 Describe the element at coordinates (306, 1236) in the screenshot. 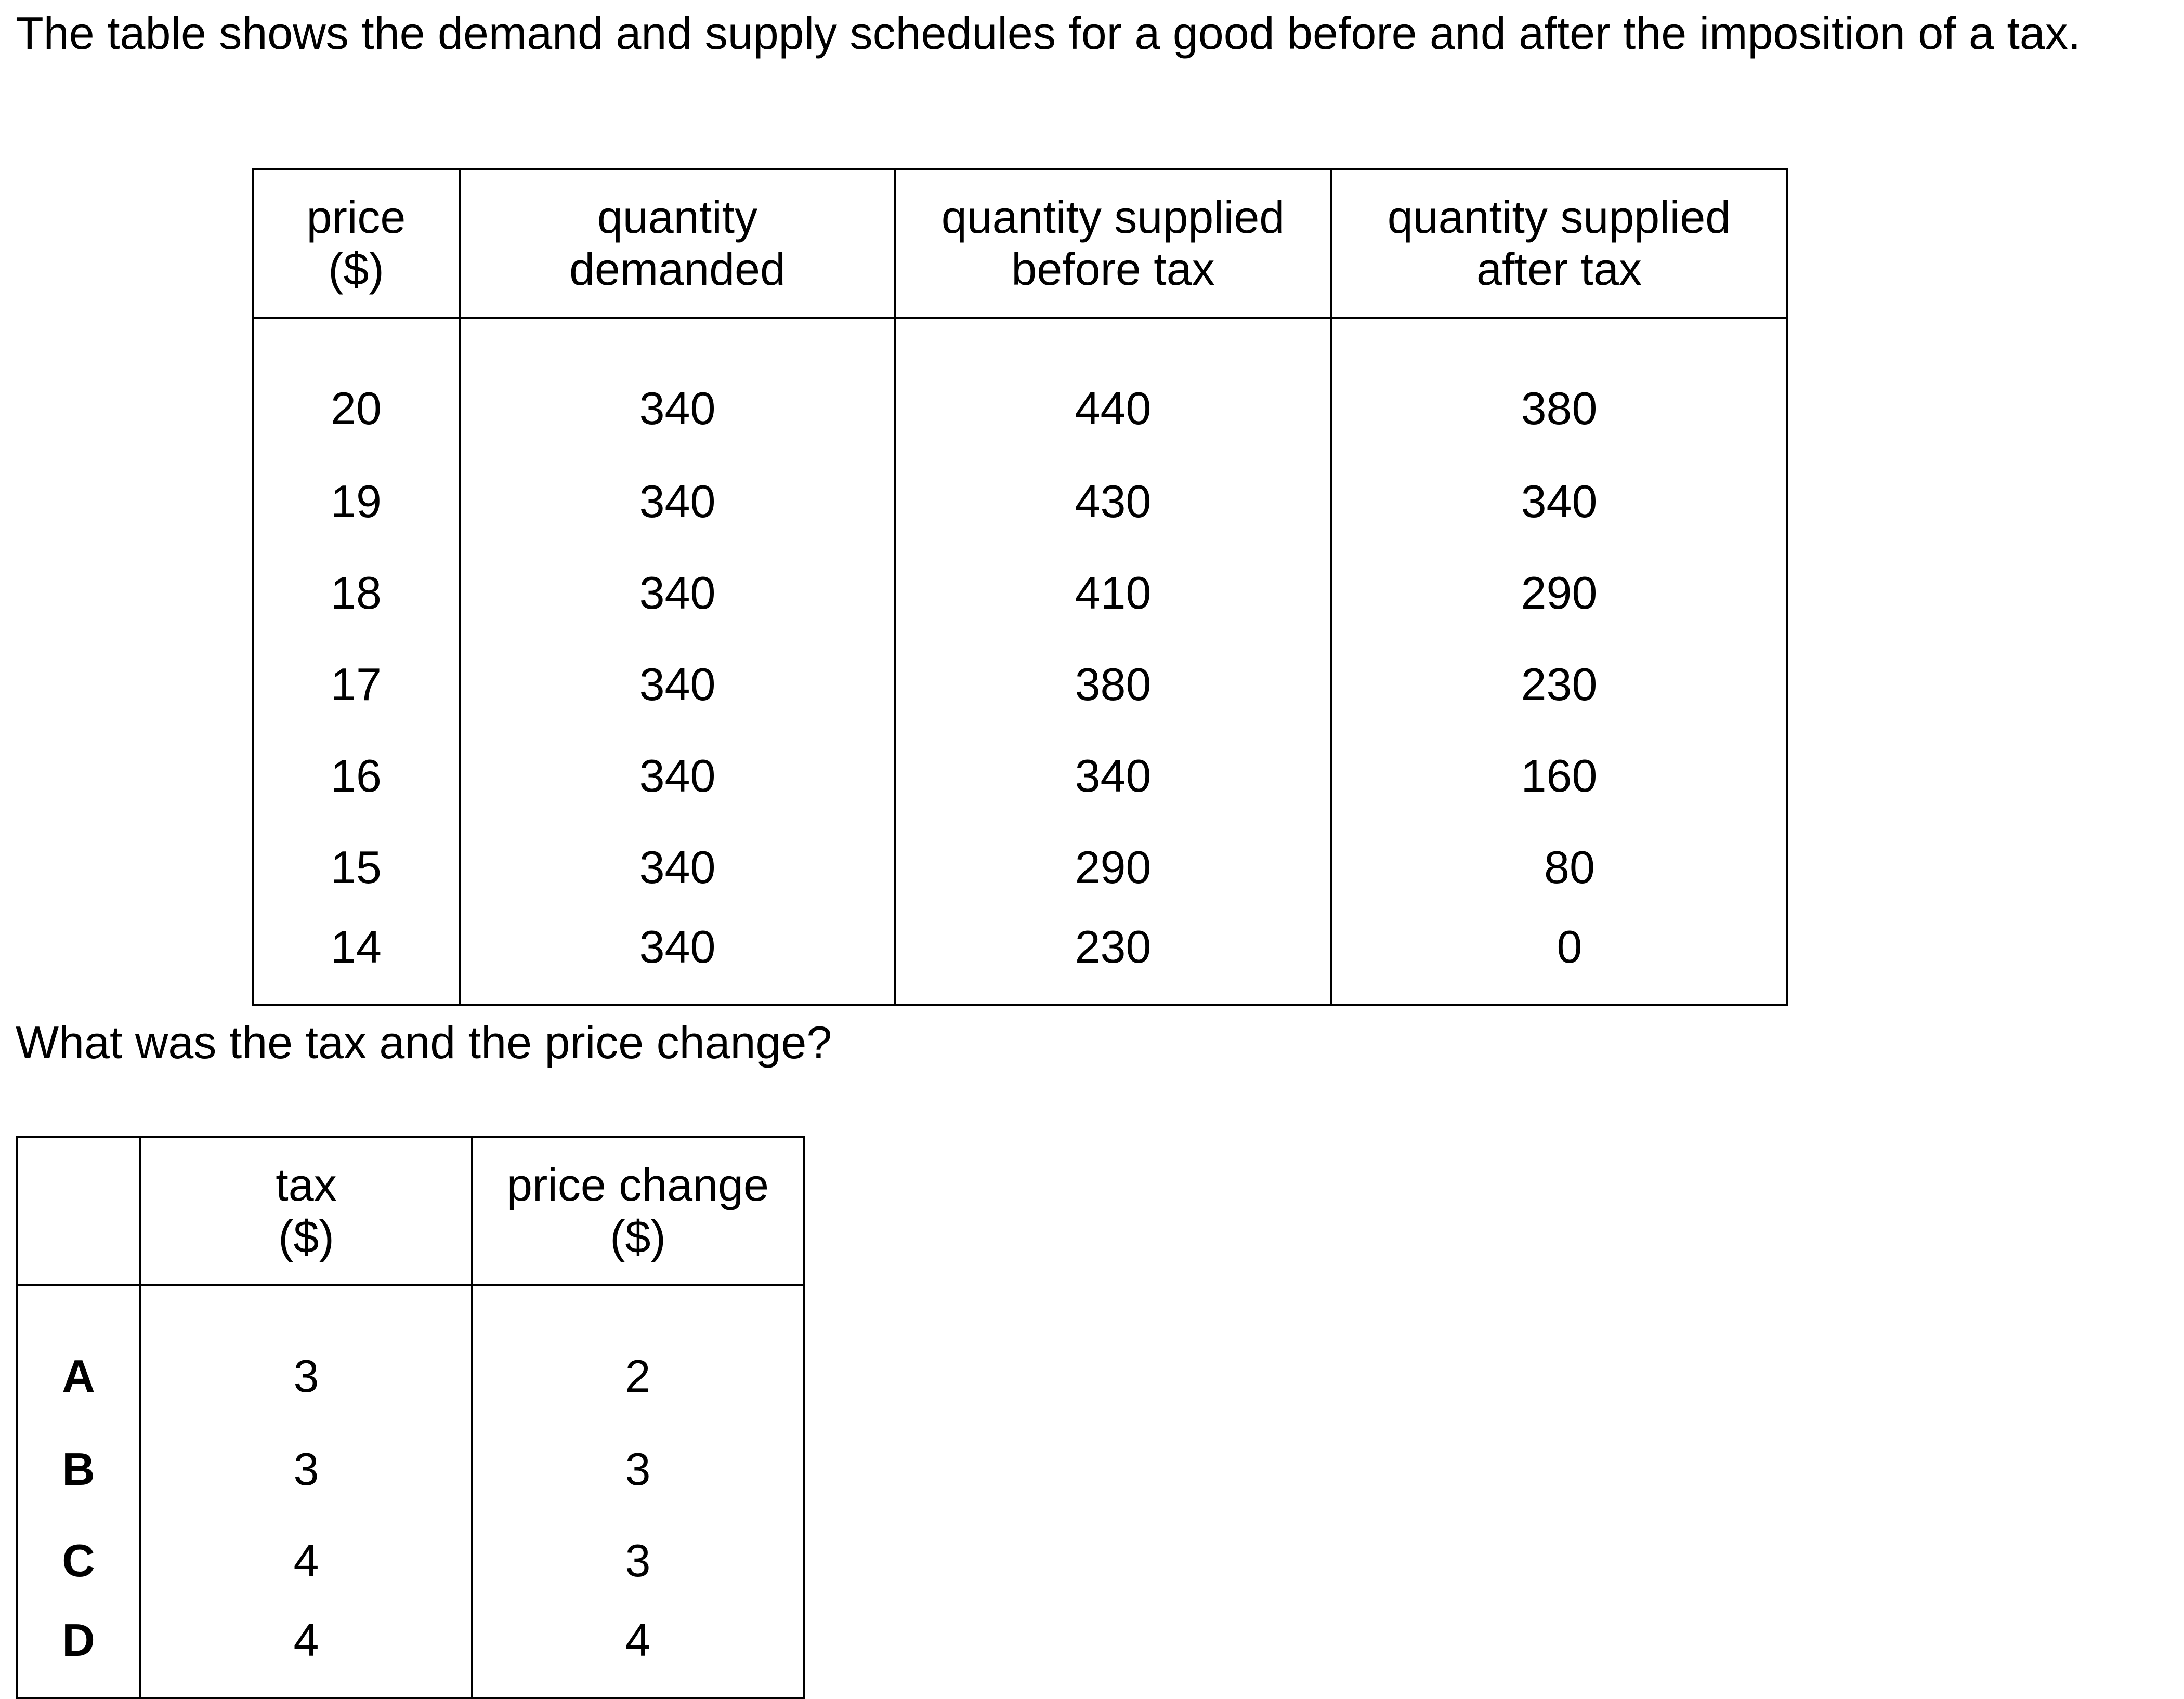

I see `header-tax-unit: ($)` at that location.